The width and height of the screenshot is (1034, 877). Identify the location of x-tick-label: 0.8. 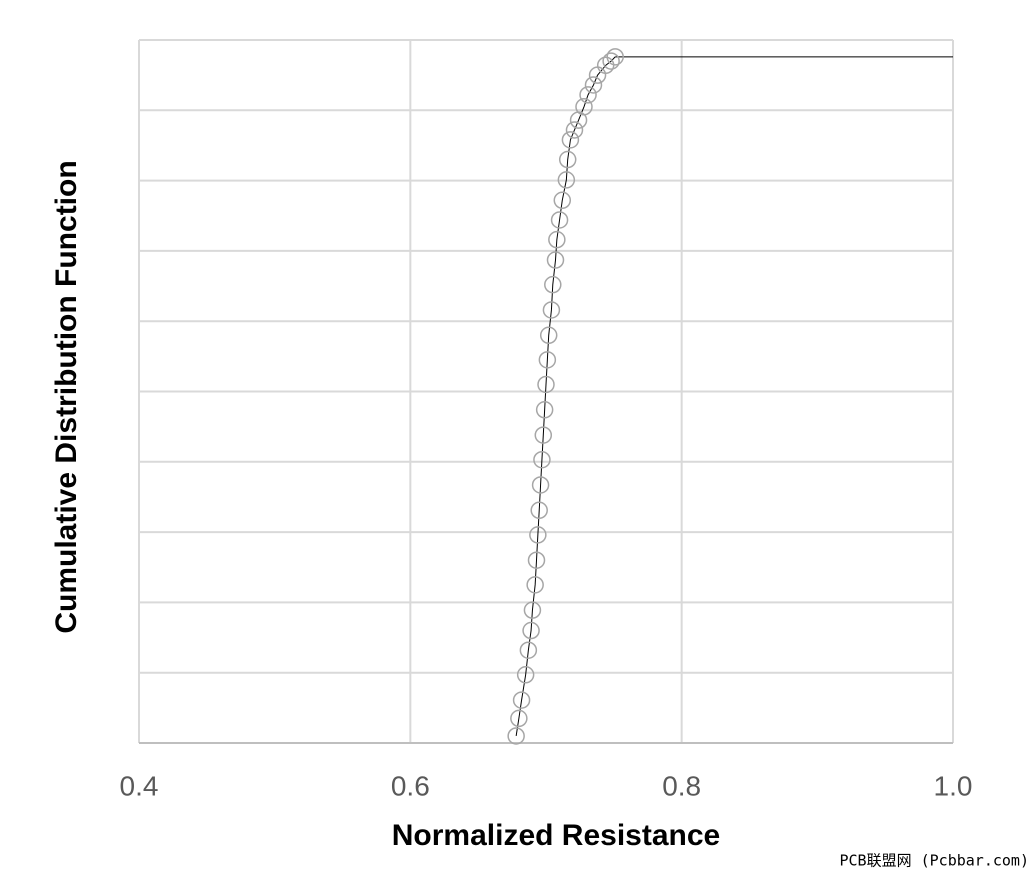
(681, 785).